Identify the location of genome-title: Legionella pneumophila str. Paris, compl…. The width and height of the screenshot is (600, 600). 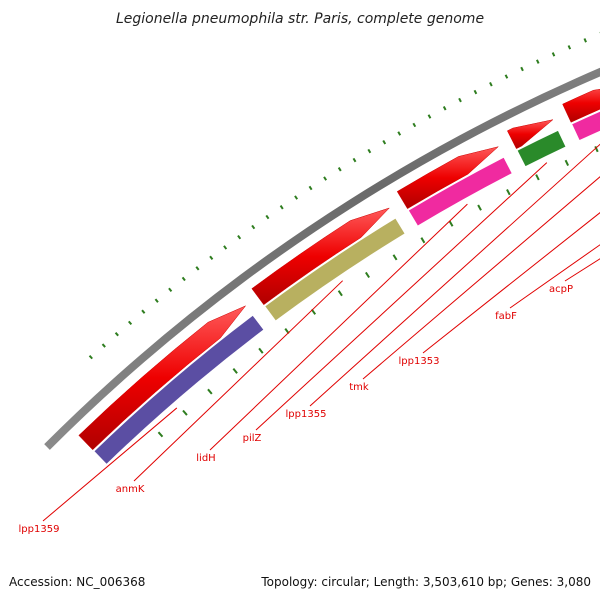
(300, 19).